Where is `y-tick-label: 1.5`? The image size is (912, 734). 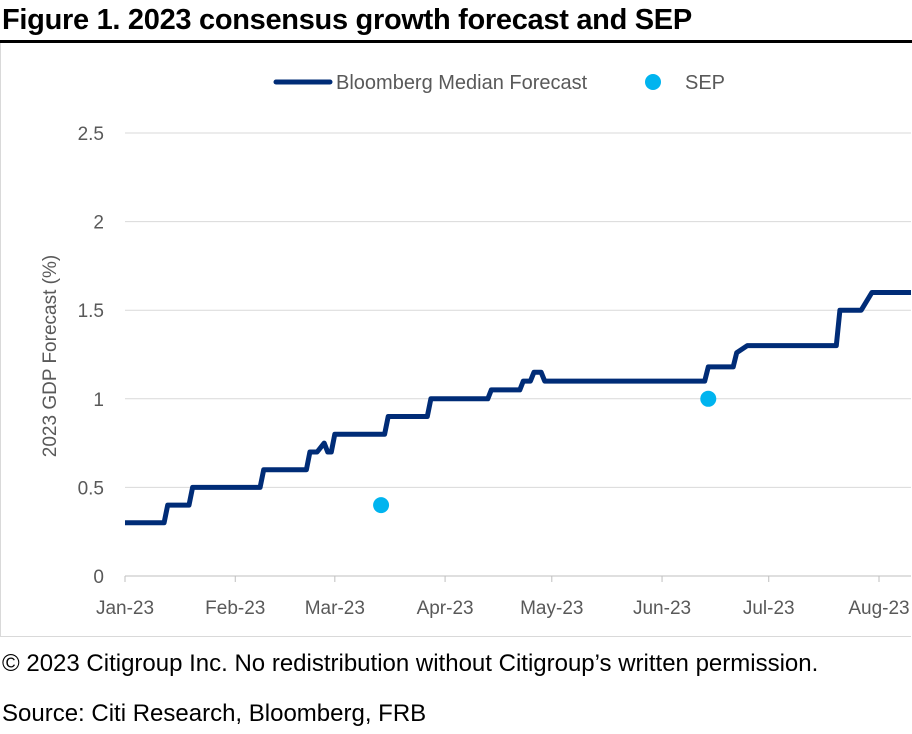
y-tick-label: 1.5 is located at coordinates (91, 311).